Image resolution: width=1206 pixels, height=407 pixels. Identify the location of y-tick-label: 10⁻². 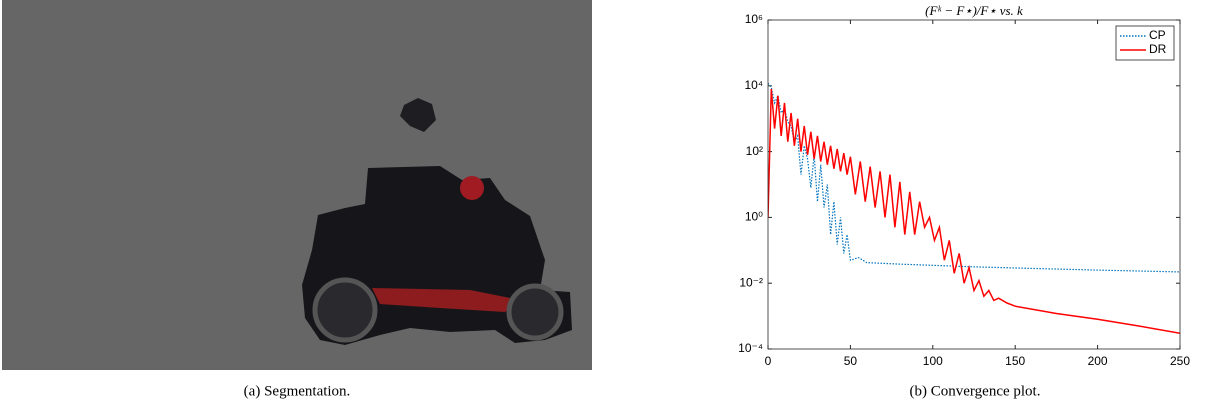
(751, 282).